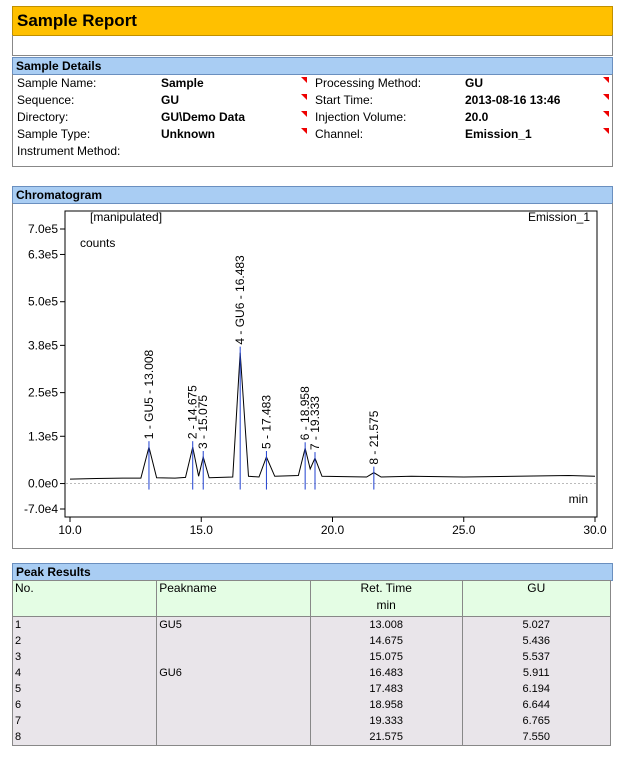  I want to click on trace, so click(332, 416).